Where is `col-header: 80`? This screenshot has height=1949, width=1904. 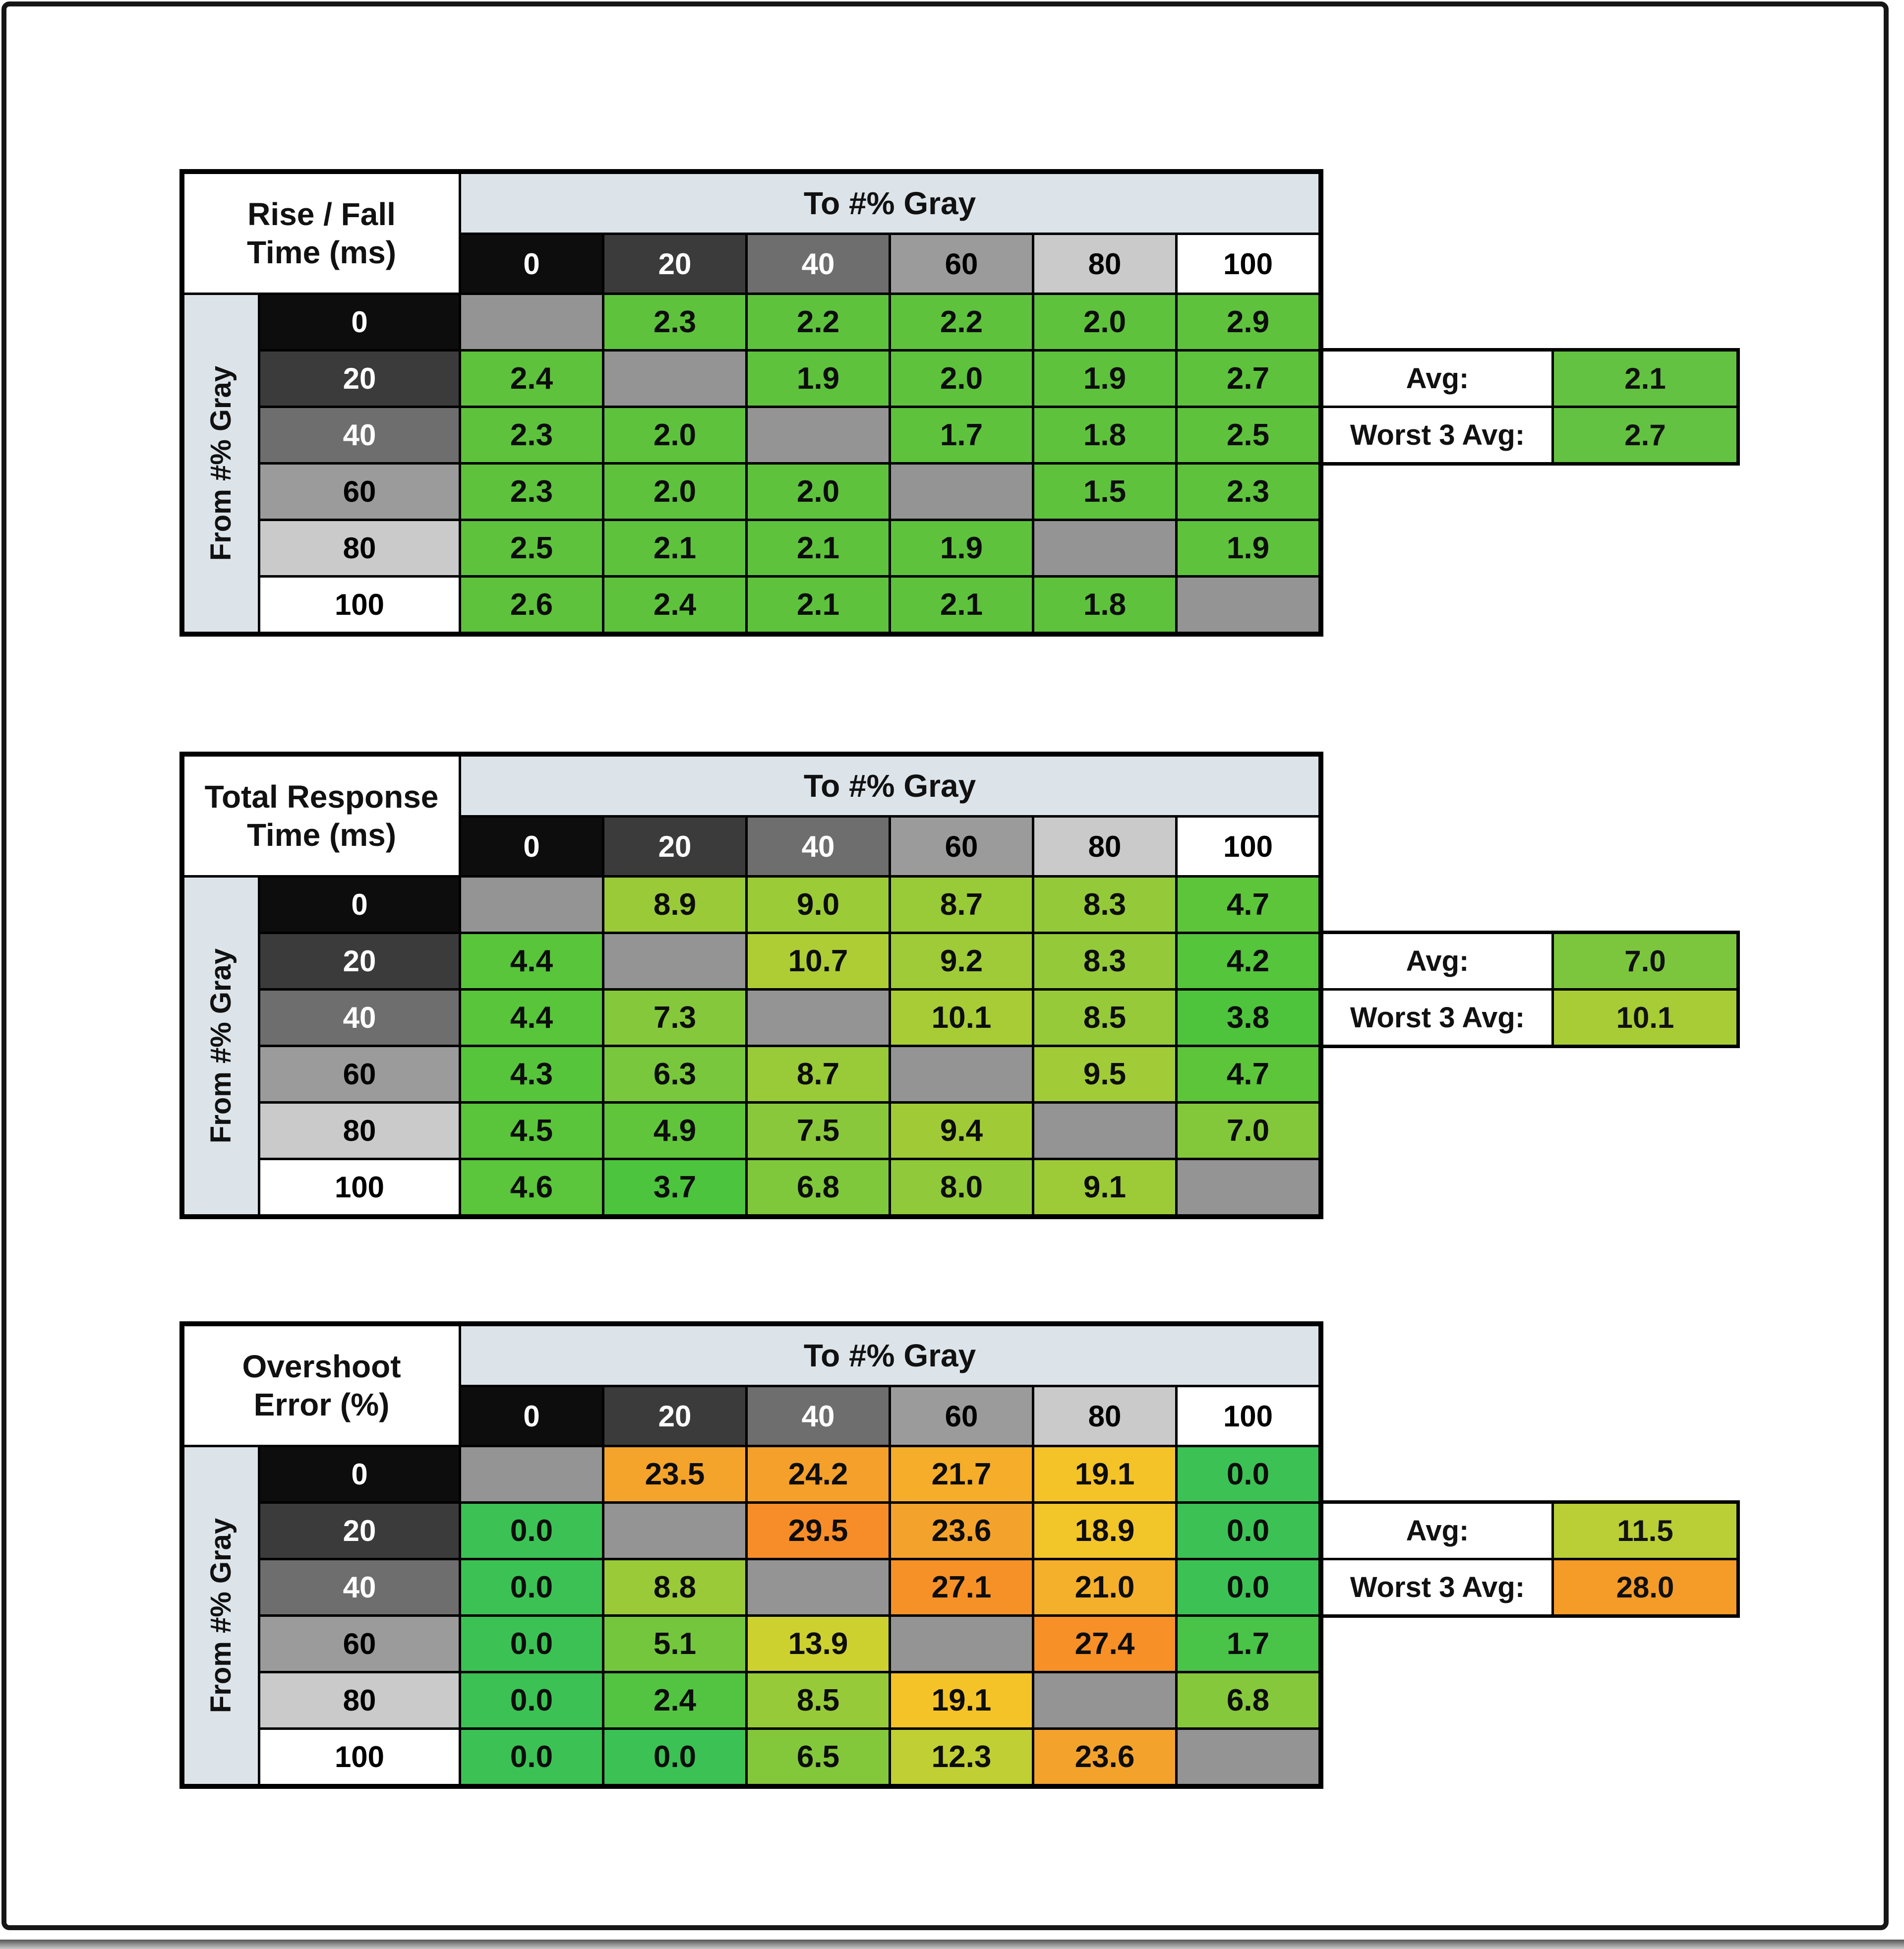
col-header: 80 is located at coordinates (1104, 1416).